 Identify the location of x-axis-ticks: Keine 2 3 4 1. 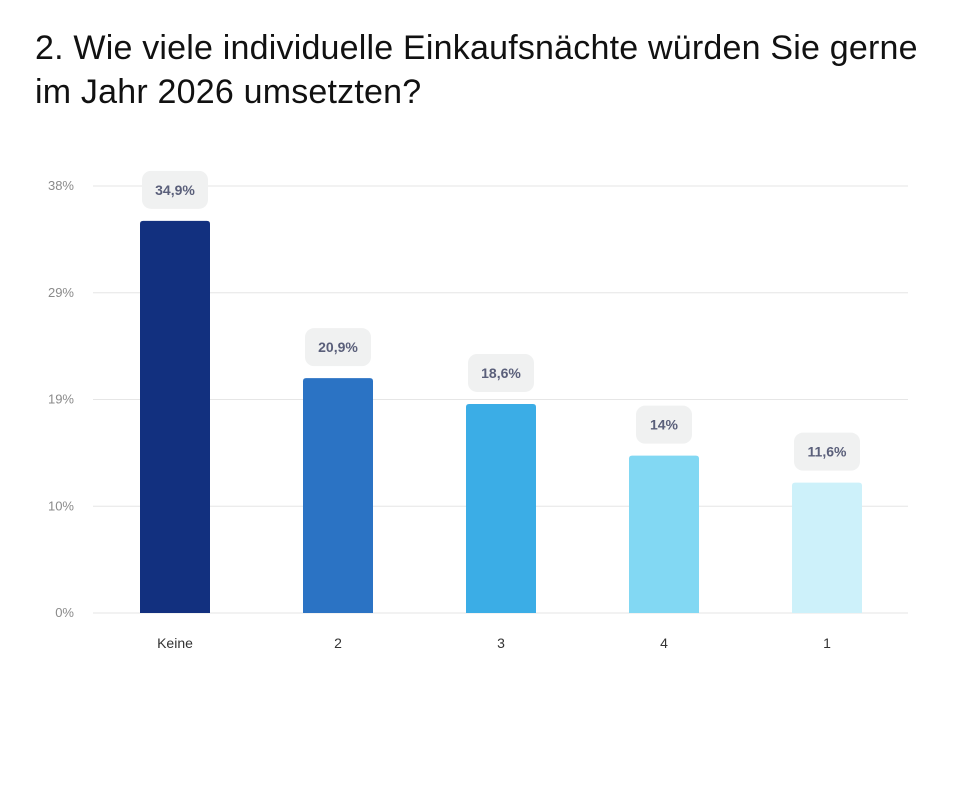
(494, 643).